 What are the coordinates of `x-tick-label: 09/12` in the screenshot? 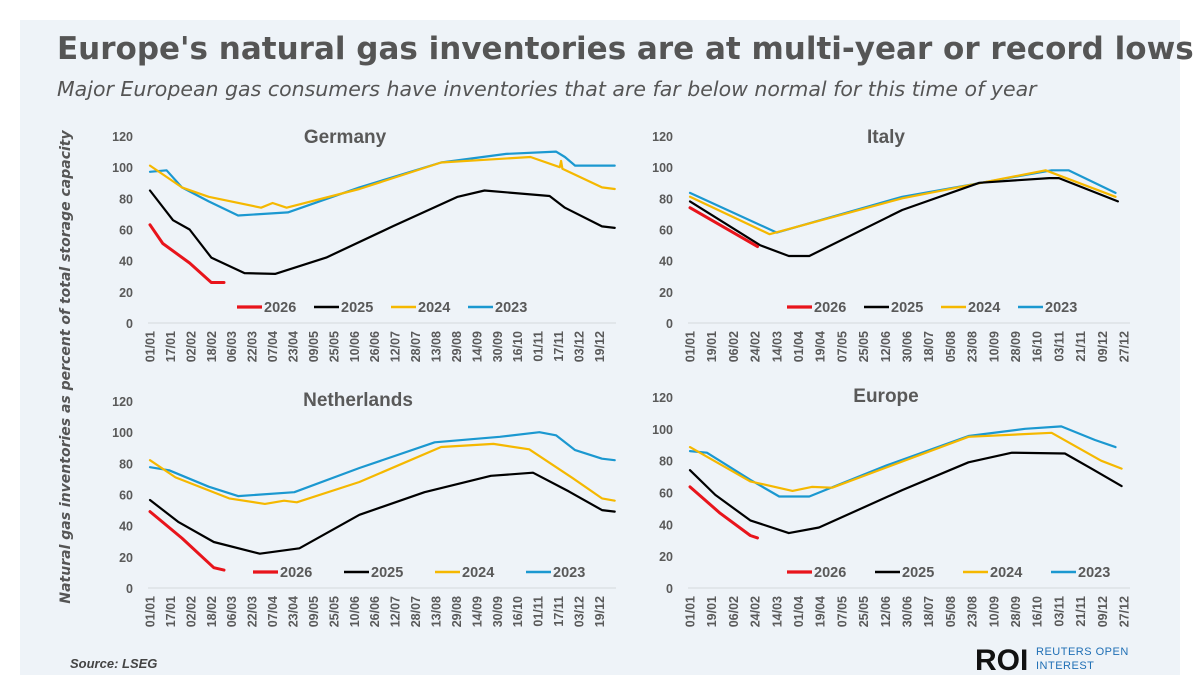 It's located at (1103, 346).